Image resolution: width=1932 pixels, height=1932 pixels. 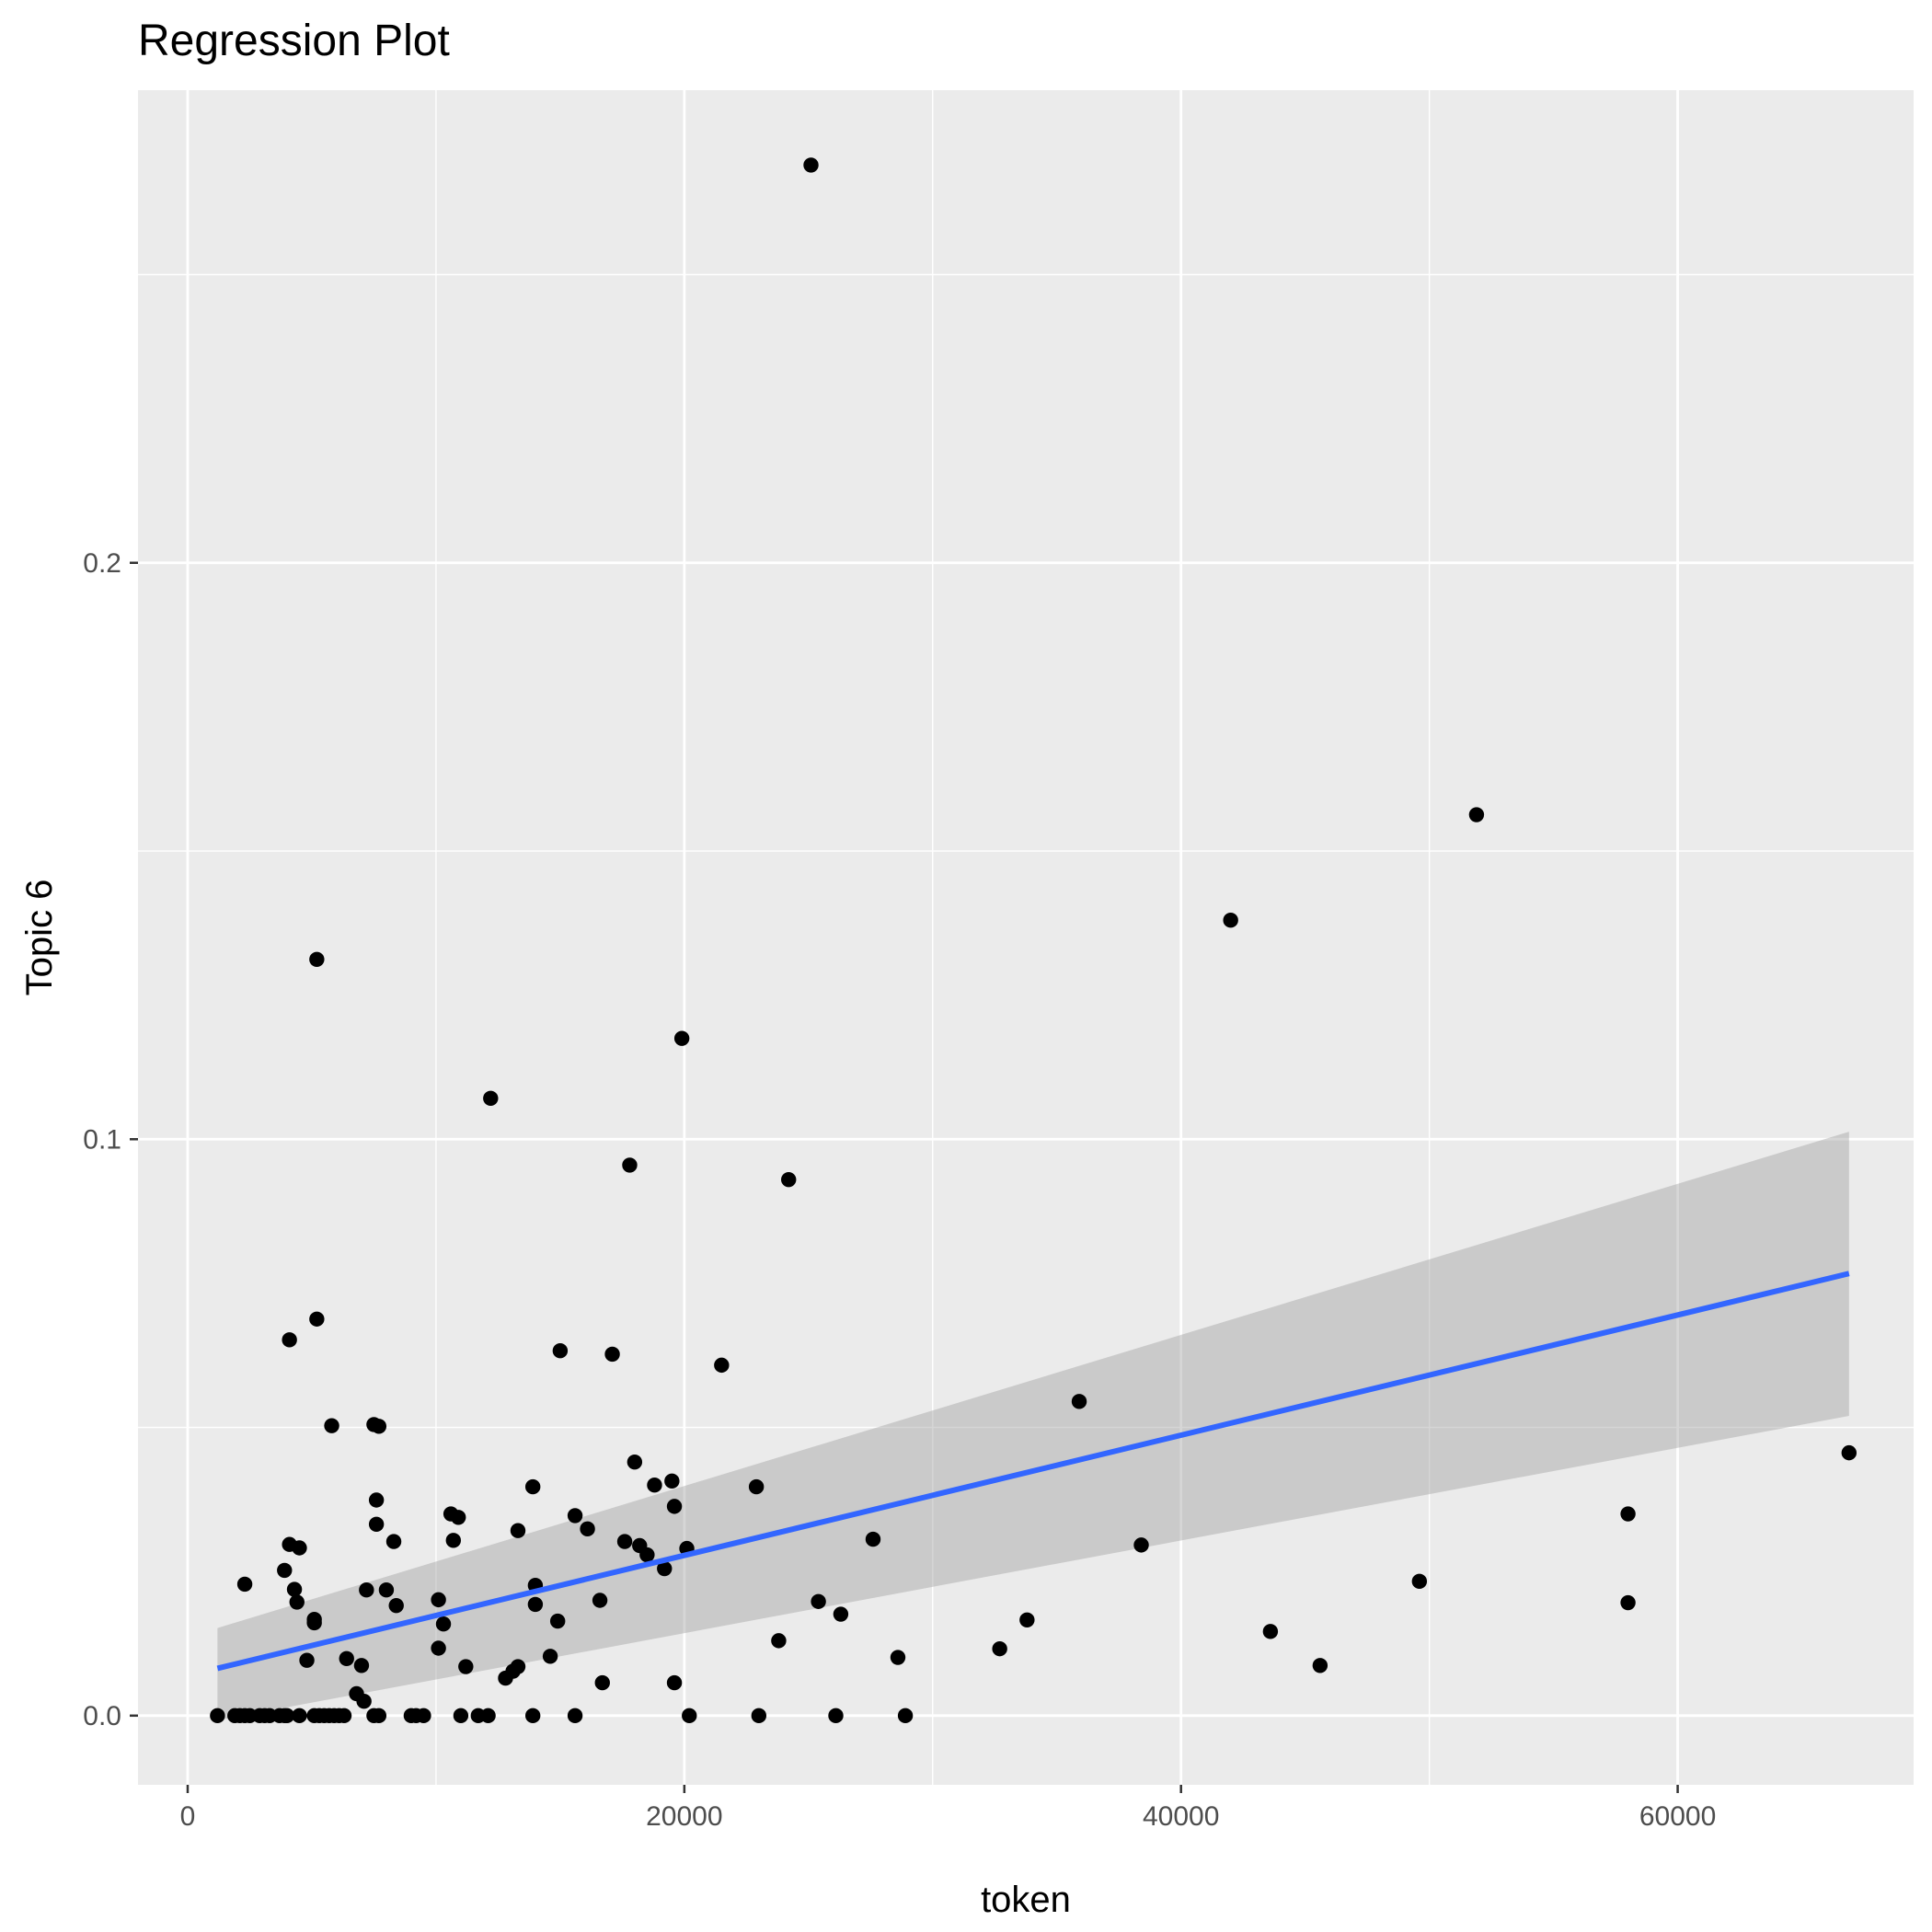 What do you see at coordinates (294, 41) in the screenshot?
I see `chart-title: Regression Plot` at bounding box center [294, 41].